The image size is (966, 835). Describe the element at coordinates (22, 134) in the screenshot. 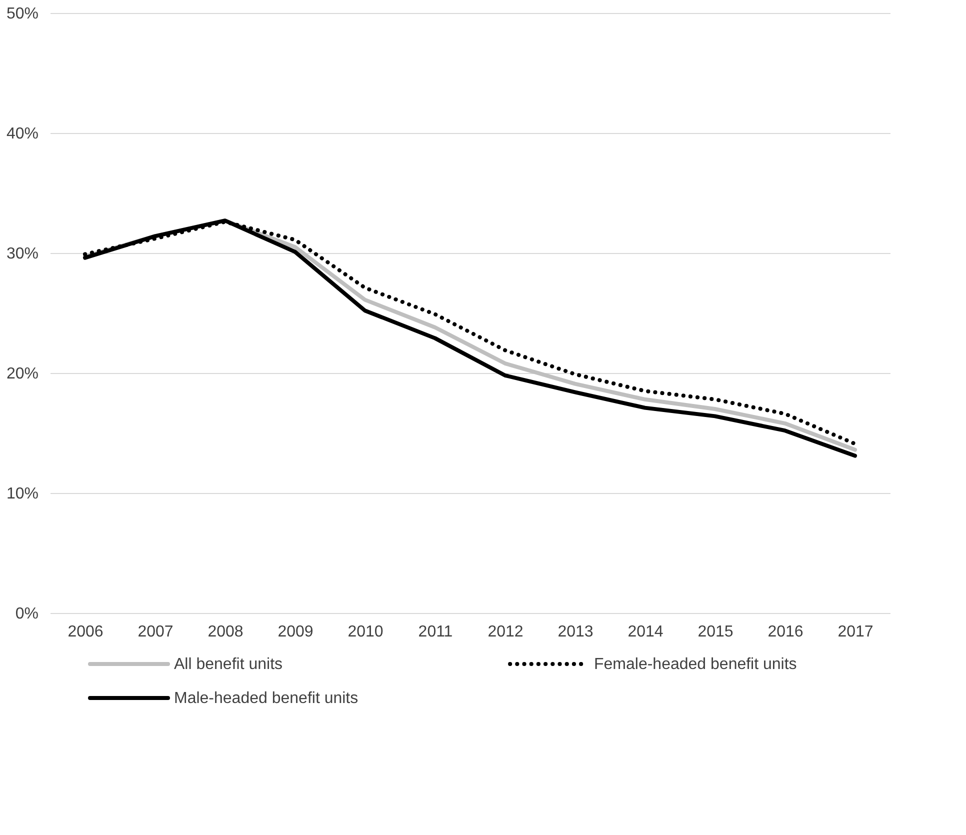

I see `y-tick-label: 40%` at that location.